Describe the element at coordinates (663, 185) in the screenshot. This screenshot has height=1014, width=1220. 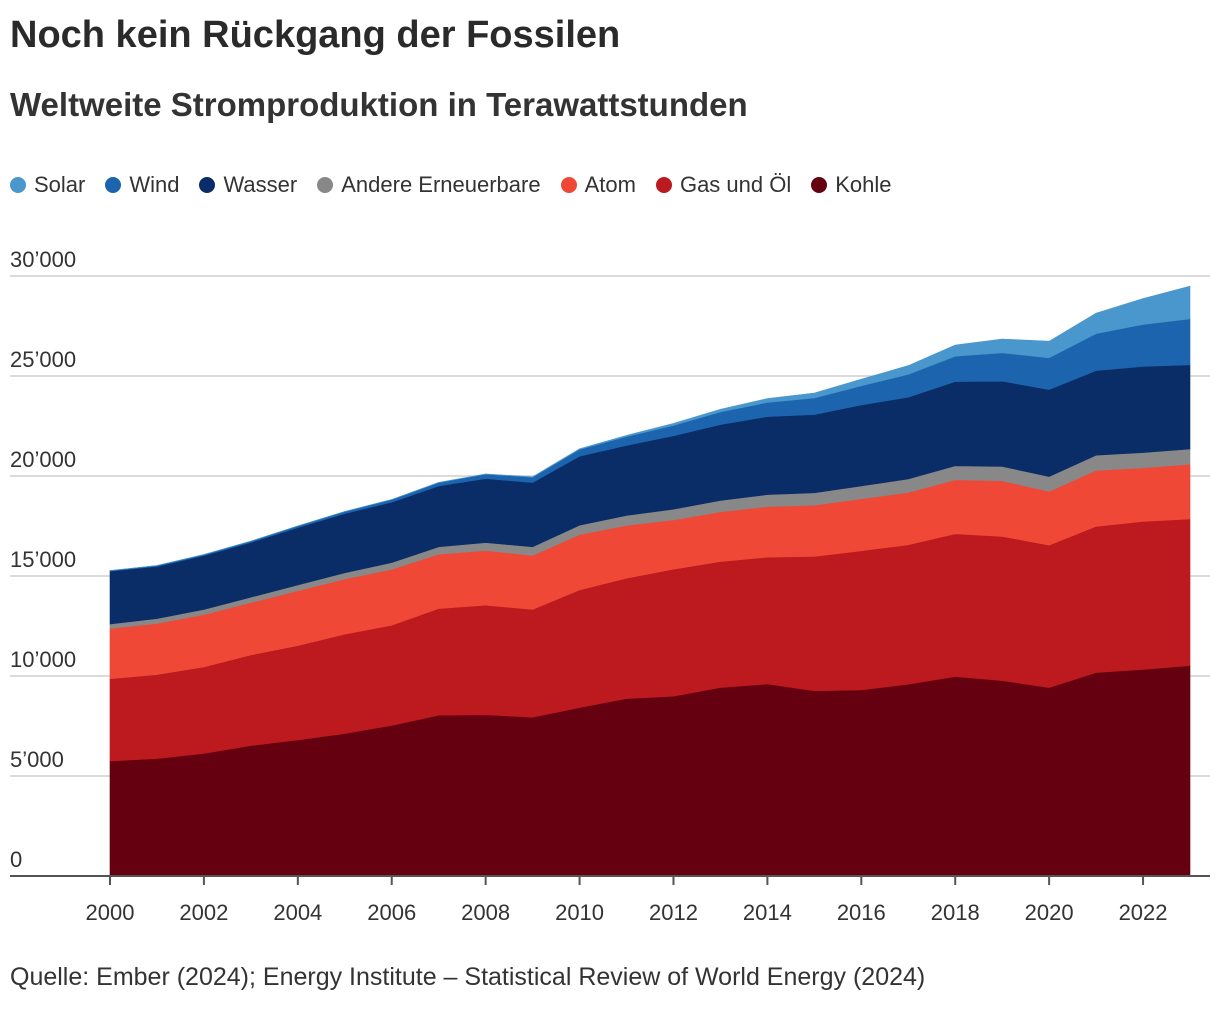
I see `legend-swatch-gas-und-oel` at that location.